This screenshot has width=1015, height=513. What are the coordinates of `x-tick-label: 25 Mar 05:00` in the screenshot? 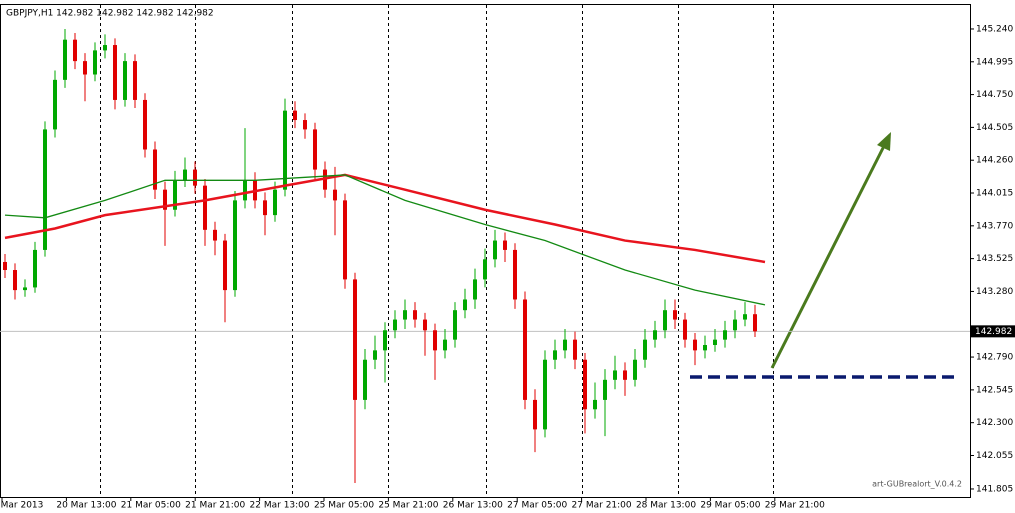 It's located at (344, 506).